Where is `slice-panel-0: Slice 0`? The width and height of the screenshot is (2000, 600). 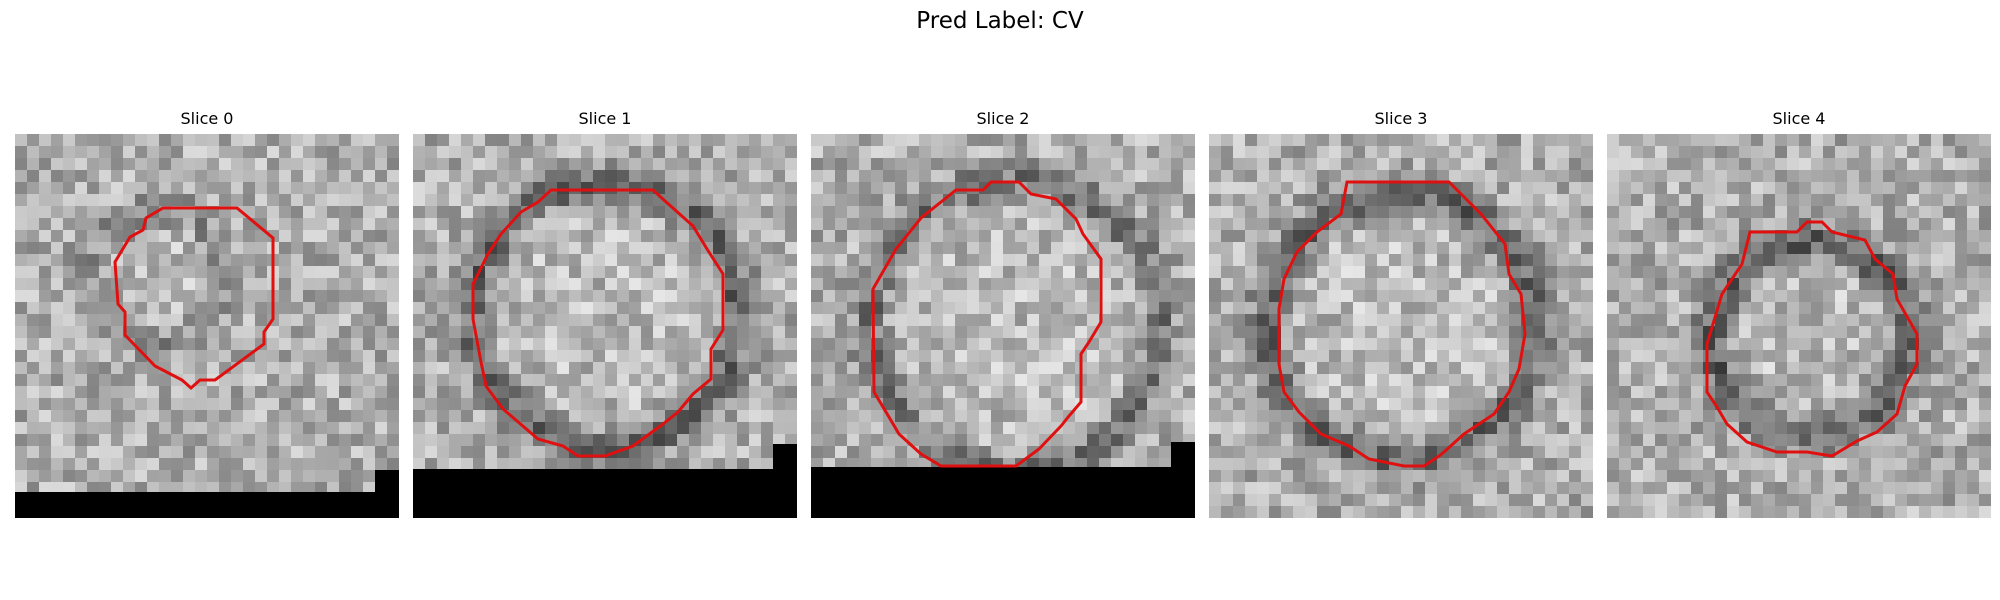
slice-panel-0: Slice 0 is located at coordinates (207, 313).